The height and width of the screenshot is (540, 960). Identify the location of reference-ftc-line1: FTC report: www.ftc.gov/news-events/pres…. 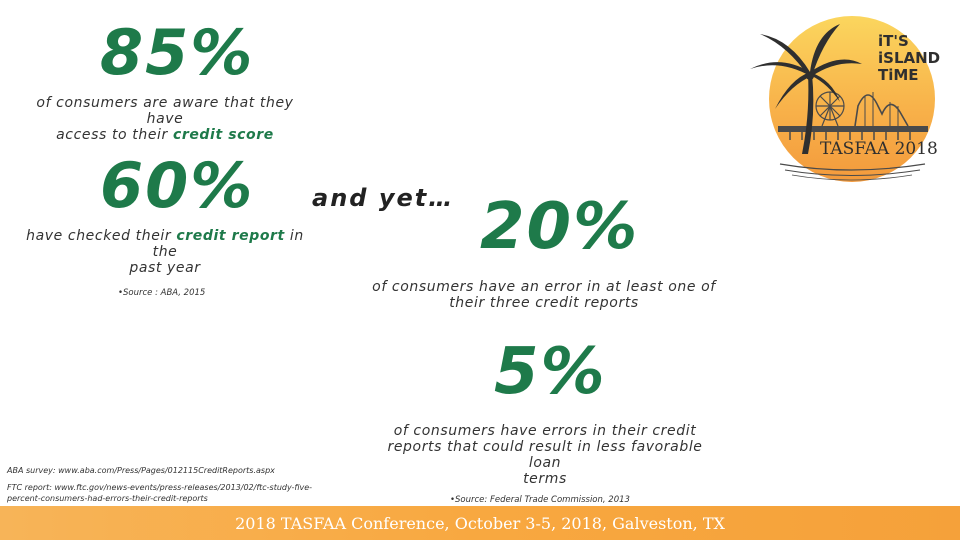
(160, 487).